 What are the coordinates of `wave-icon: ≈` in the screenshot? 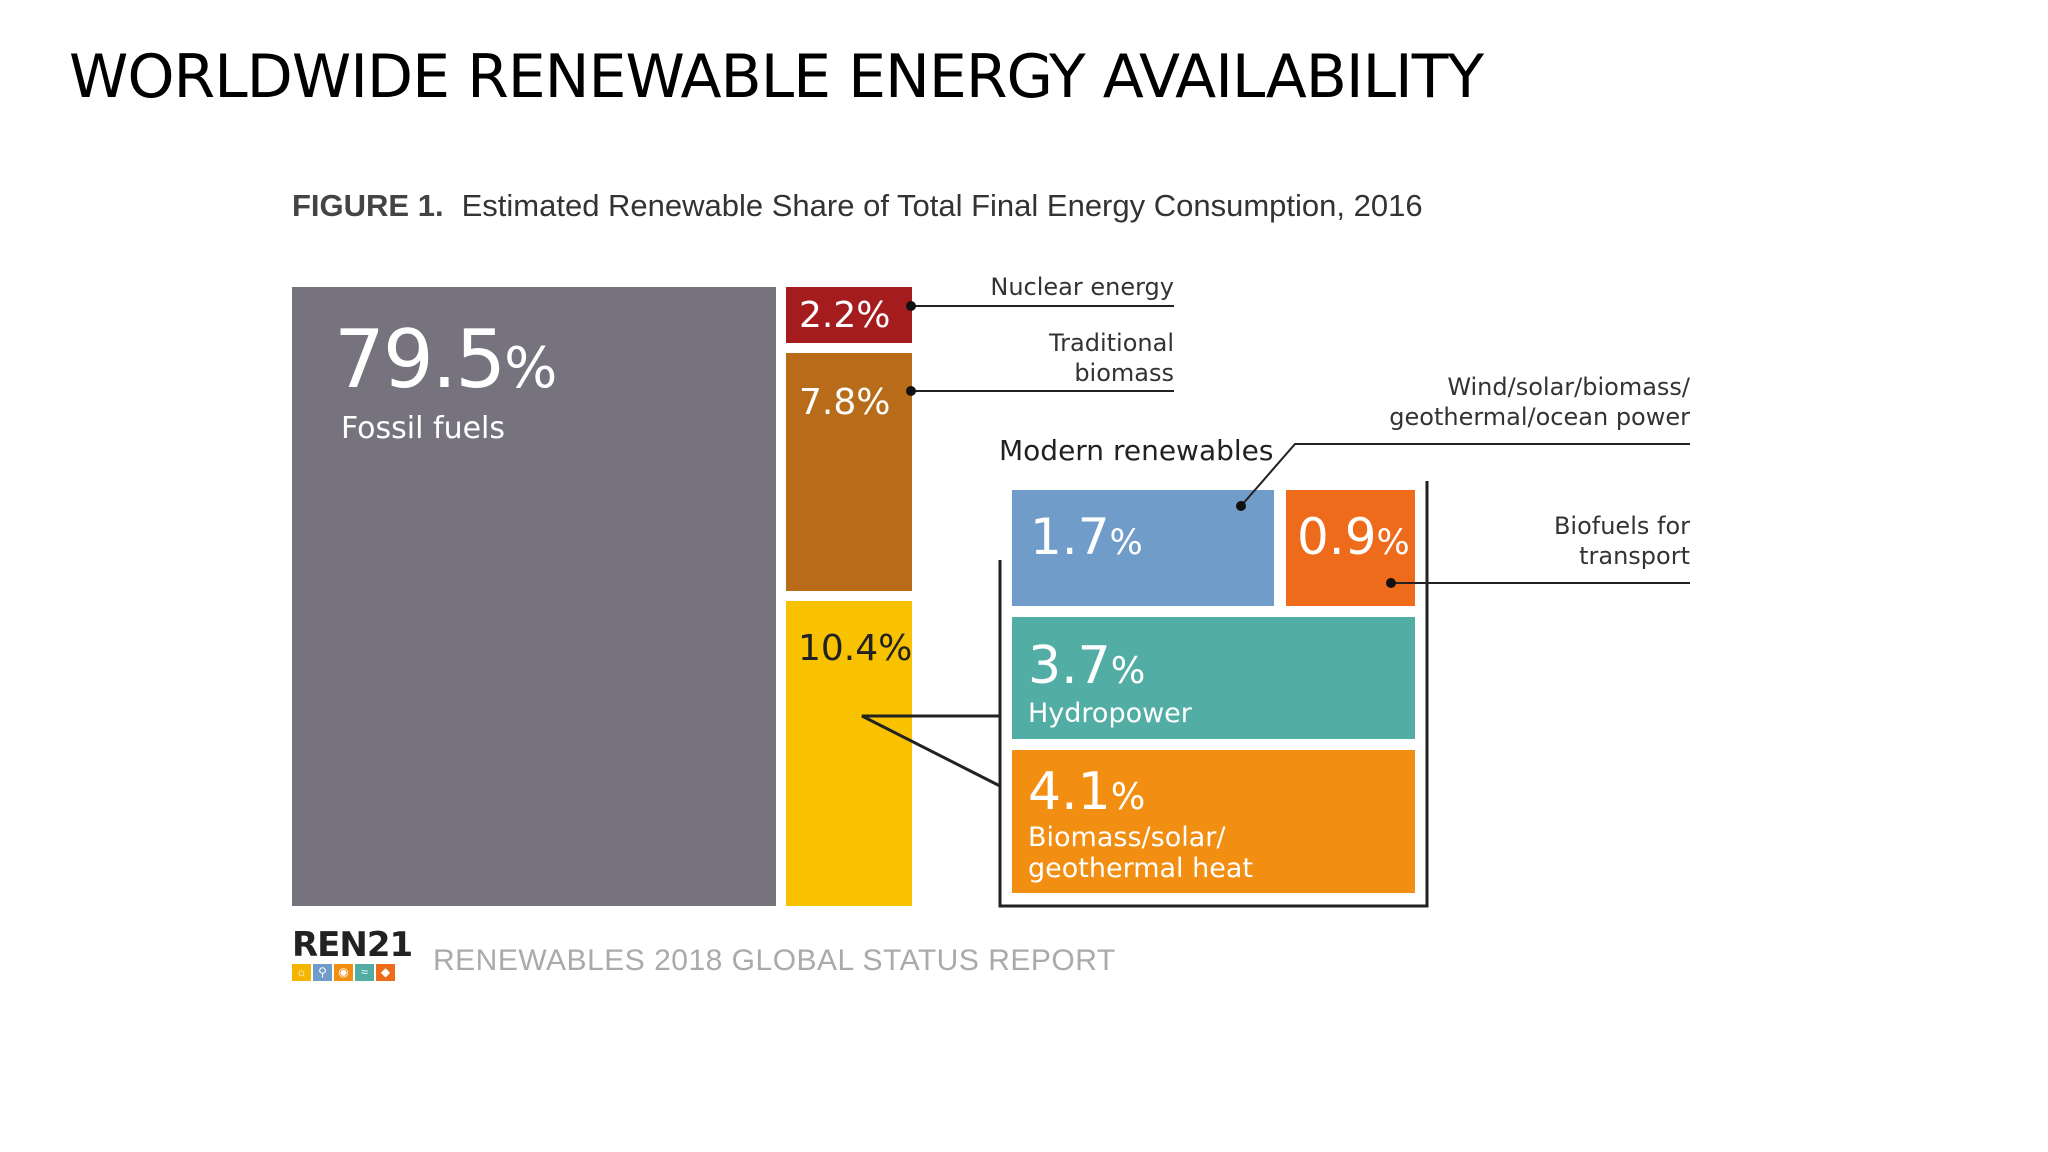 It's located at (364, 972).